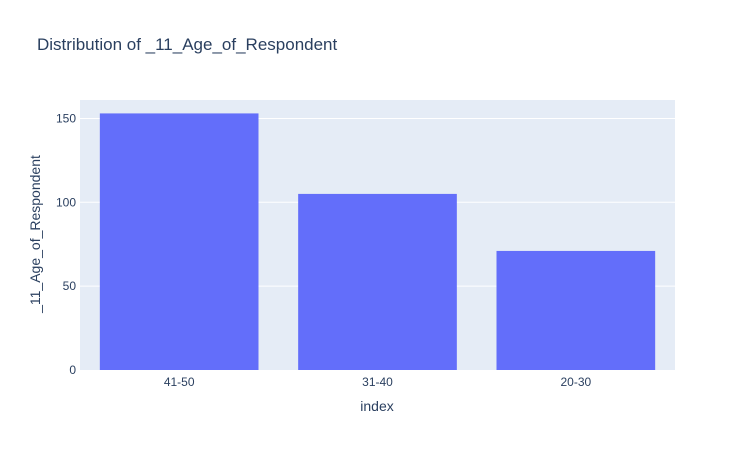 The height and width of the screenshot is (455, 755). What do you see at coordinates (35, 234) in the screenshot?
I see `y-axis-label: _11_Age_of_Respondent` at bounding box center [35, 234].